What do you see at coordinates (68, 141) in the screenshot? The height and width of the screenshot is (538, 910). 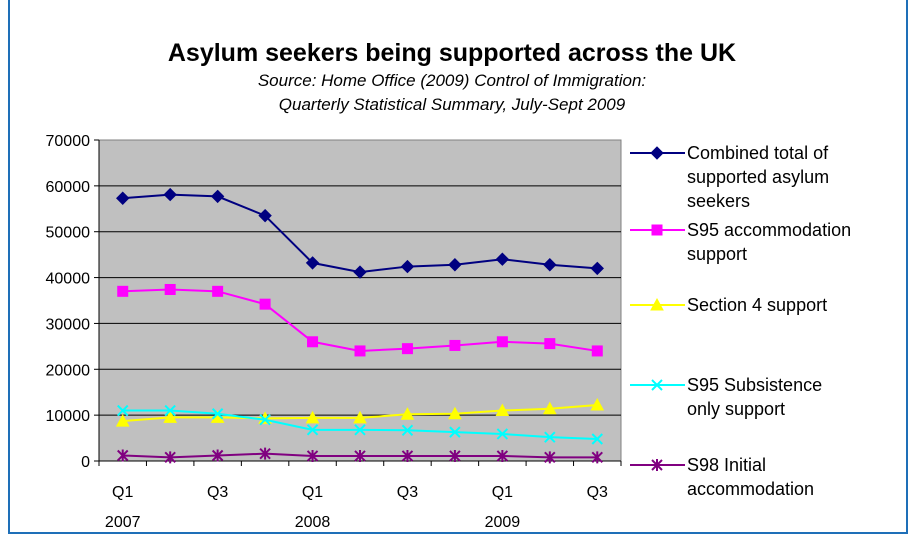 I see `y-tick-label: 70000` at bounding box center [68, 141].